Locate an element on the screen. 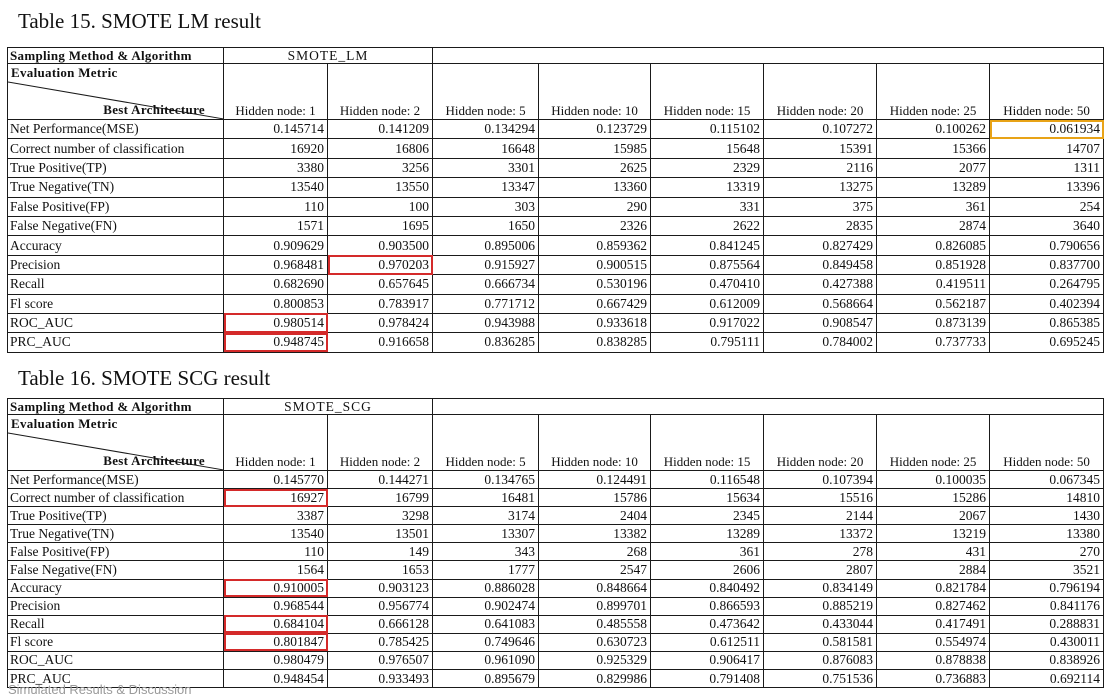 The height and width of the screenshot is (697, 1113). value-cell: 0.895006 is located at coordinates (486, 245).